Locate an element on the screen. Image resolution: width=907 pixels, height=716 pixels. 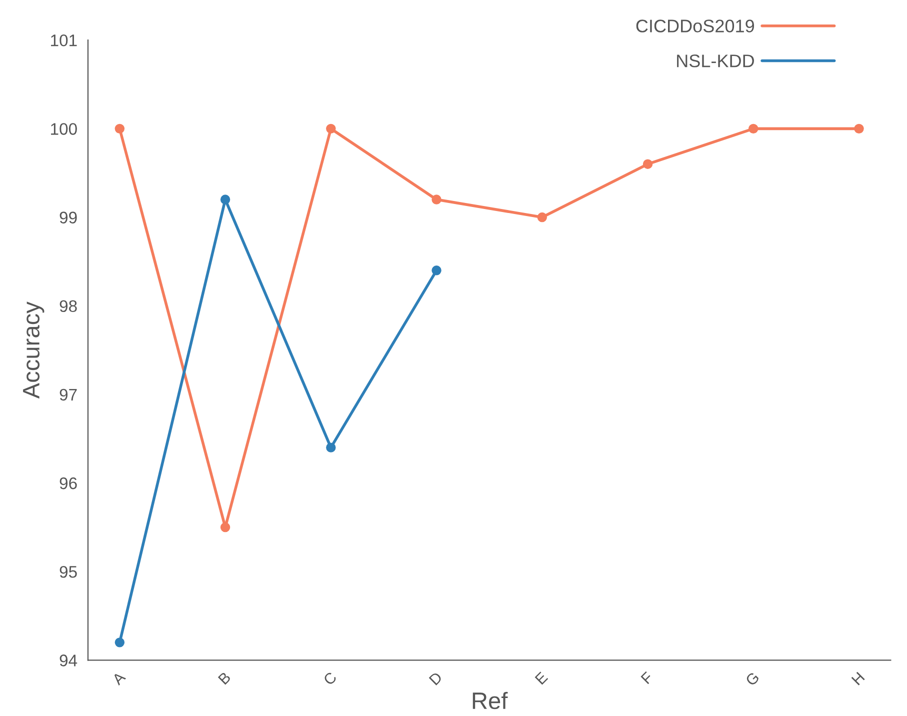
y-axis-title: Accuracy is located at coordinates (33, 350).